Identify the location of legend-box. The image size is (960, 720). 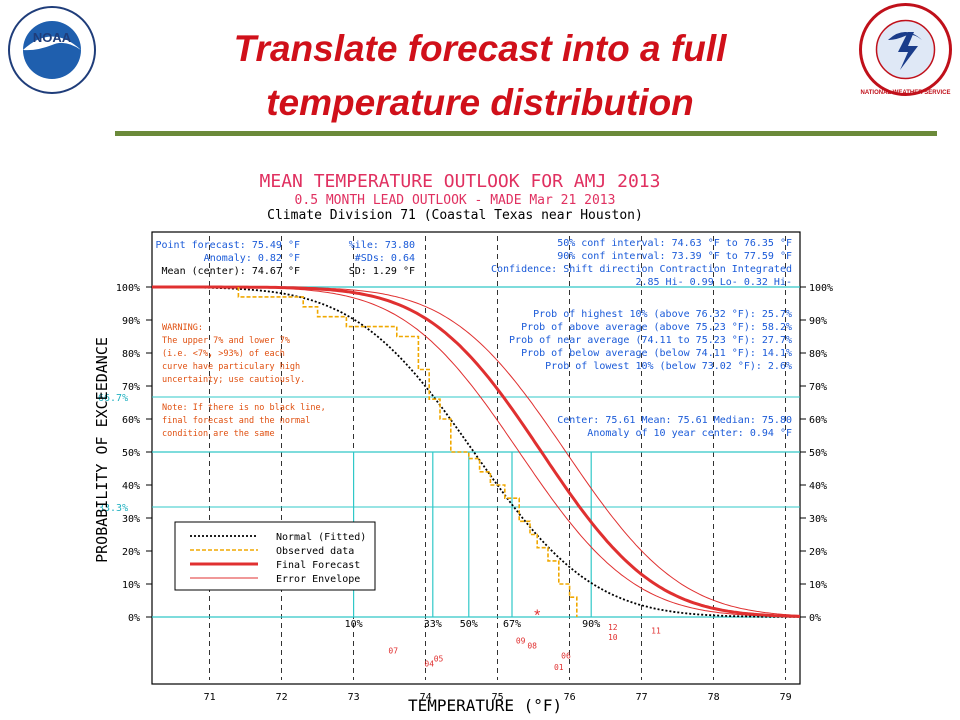
(275, 556).